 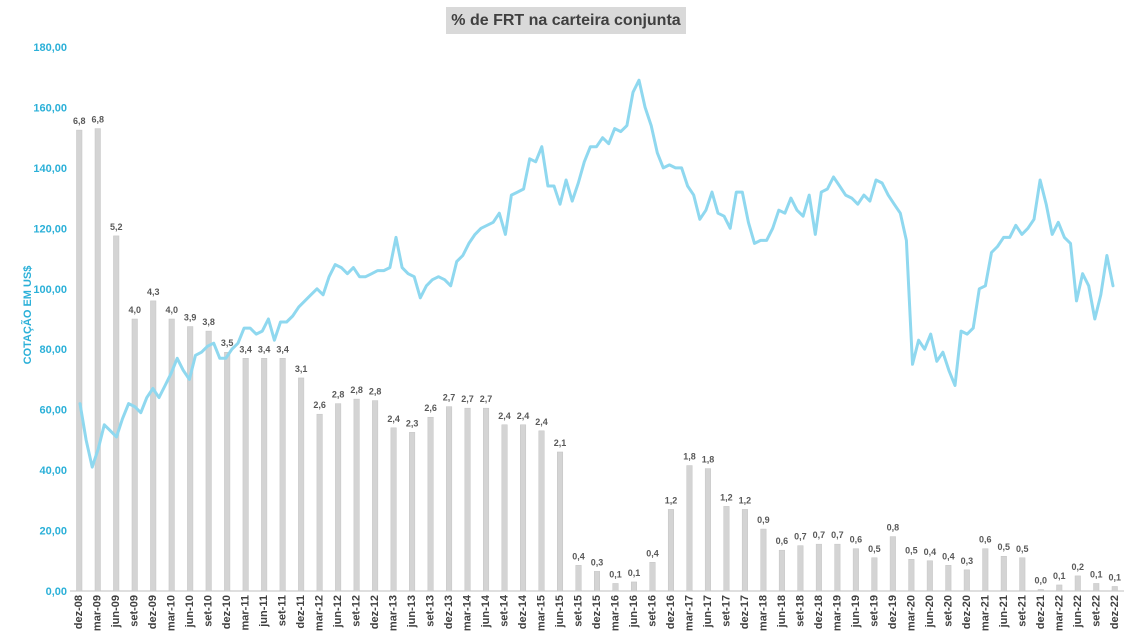 I want to click on x-tick-label: set-18, so click(x=800, y=611).